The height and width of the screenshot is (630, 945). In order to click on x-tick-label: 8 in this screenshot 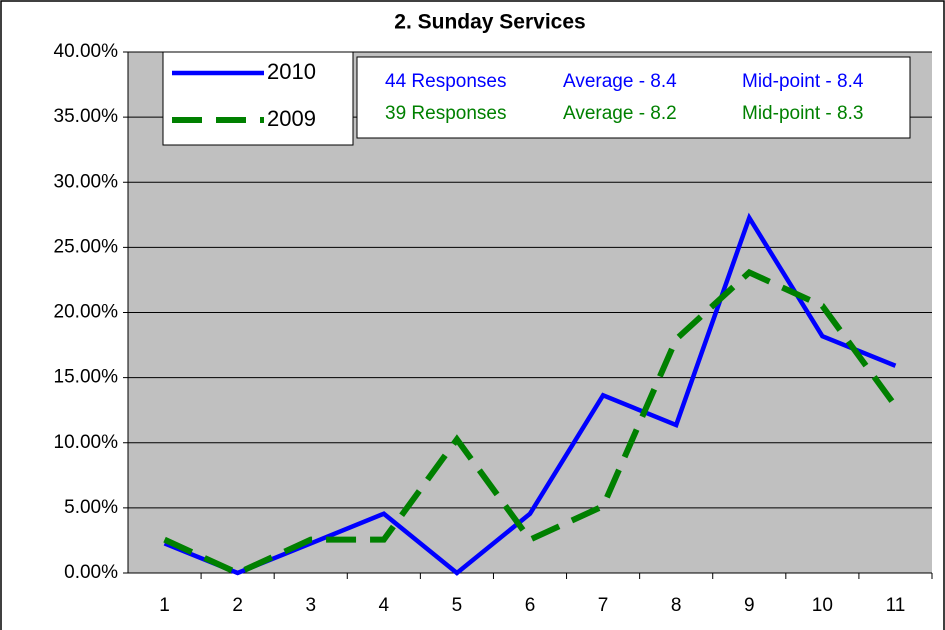, I will do `click(676, 605)`.